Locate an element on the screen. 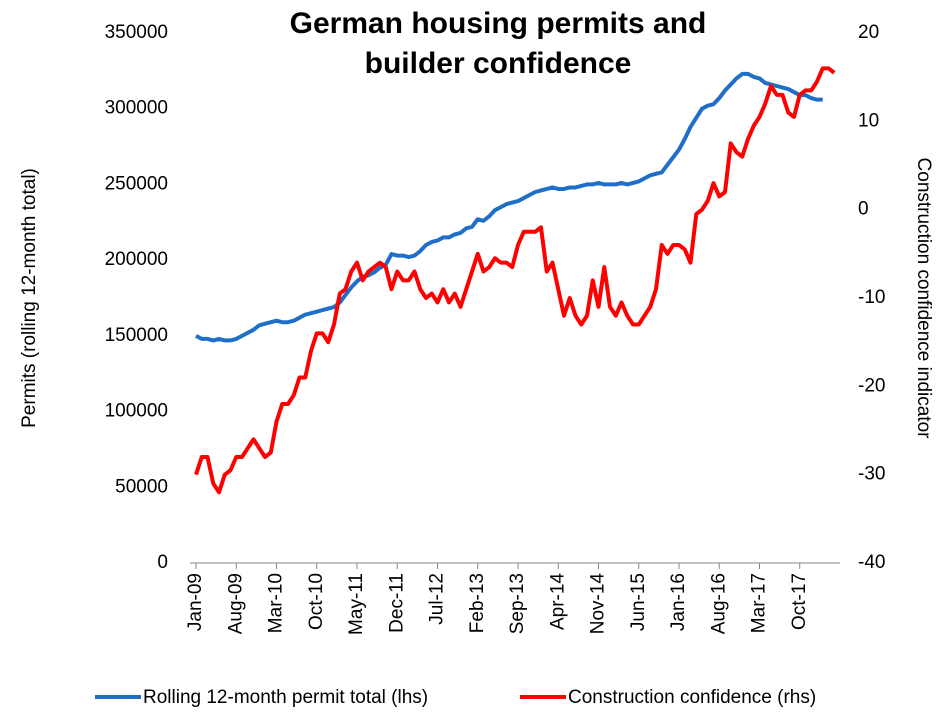  y-tick-label: 150000 is located at coordinates (136, 335).